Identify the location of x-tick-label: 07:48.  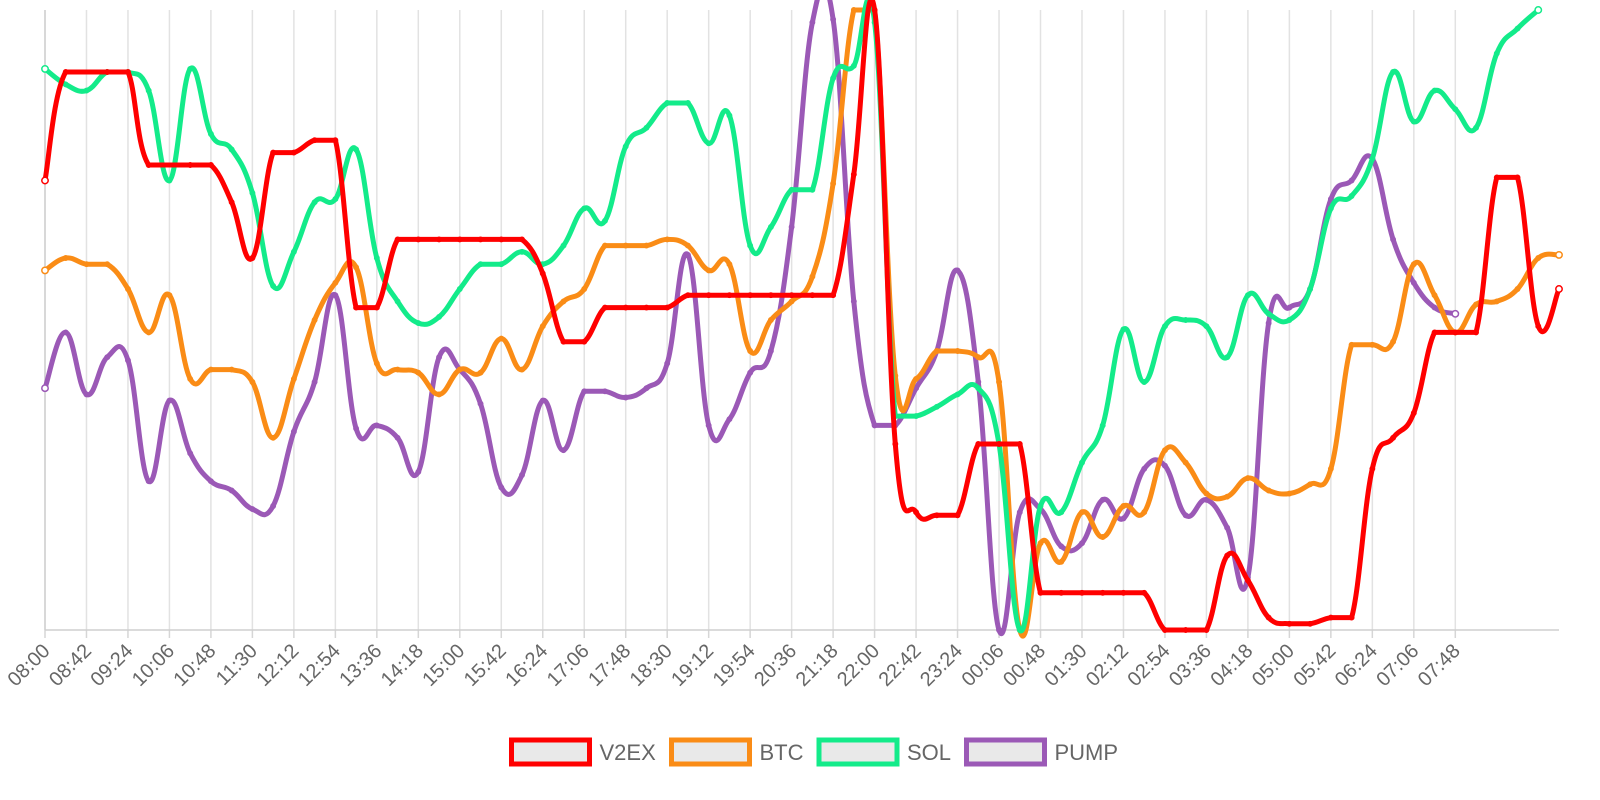
(1439, 665).